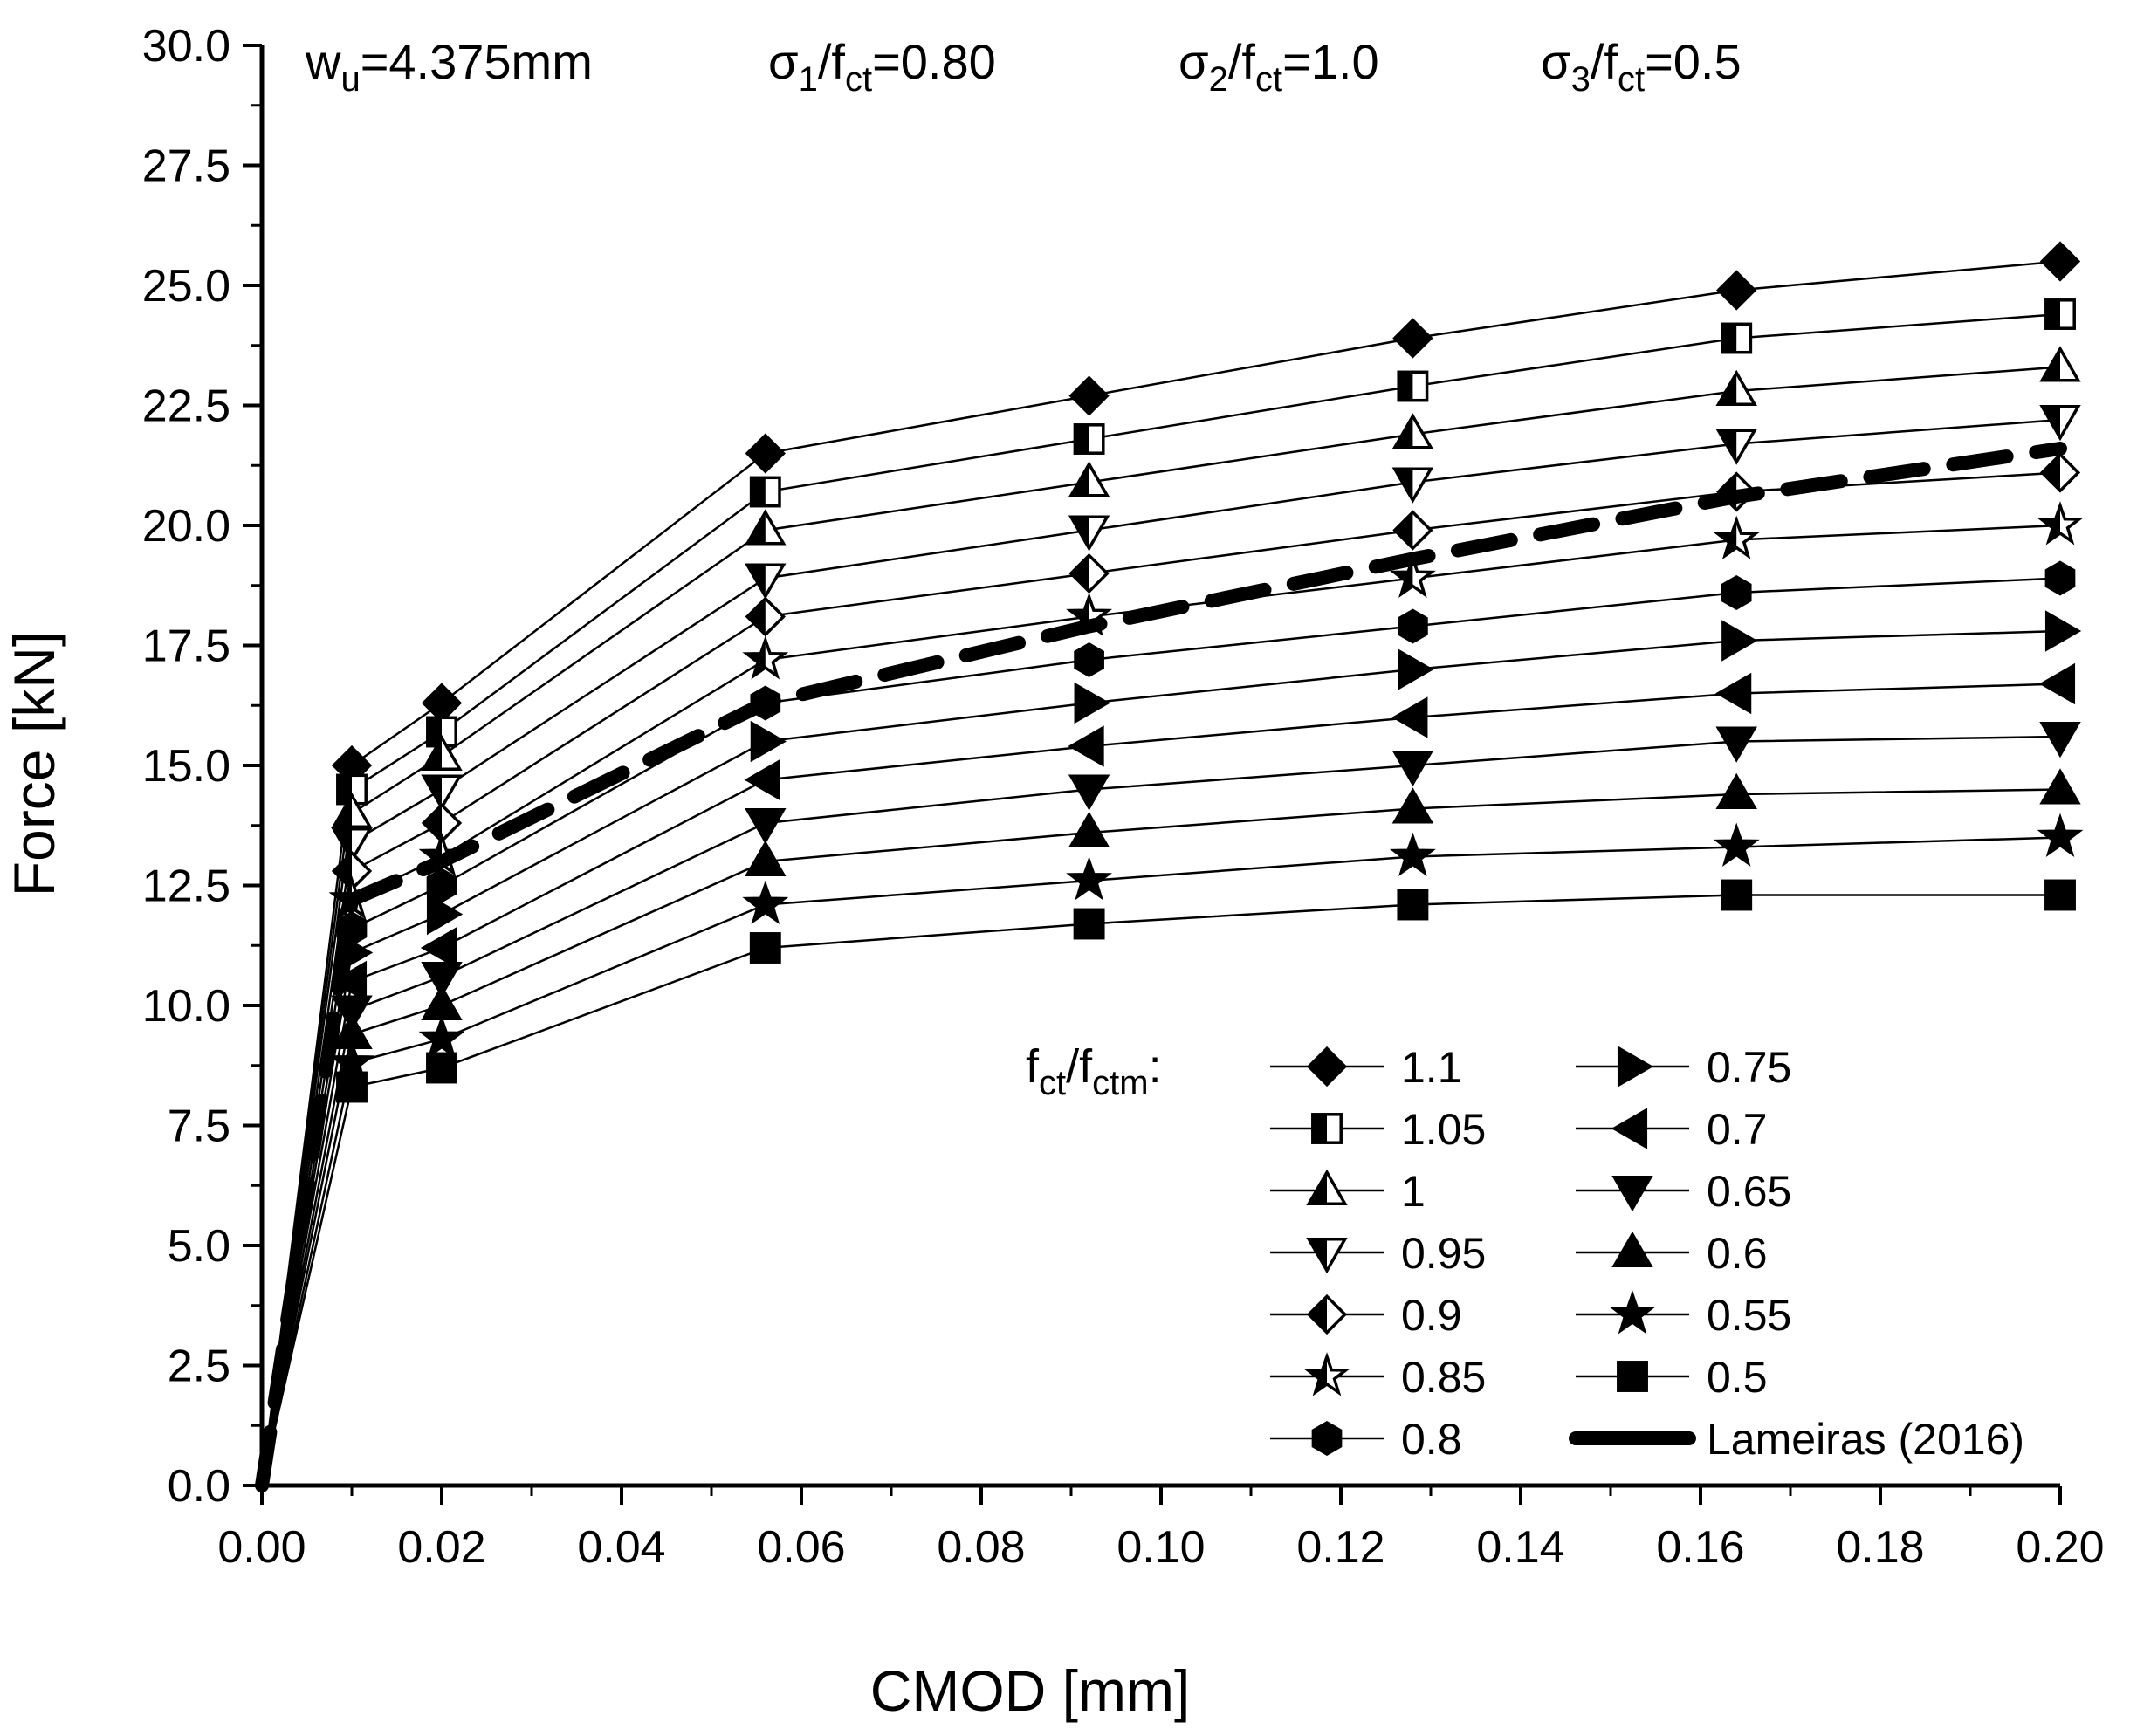  Describe the element at coordinates (1155, 1066) in the screenshot. I see `legend-title-colon: :` at that location.